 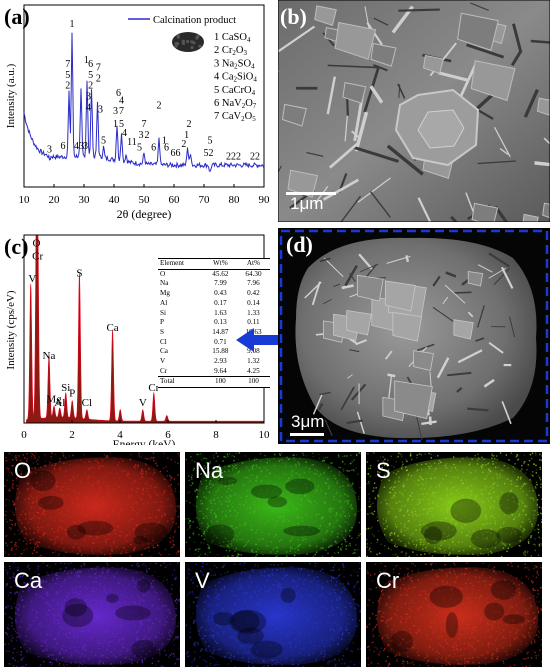 What do you see at coordinates (214, 323) in the screenshot?
I see `eds-table-row: P 0.13 0.11` at bounding box center [214, 323].